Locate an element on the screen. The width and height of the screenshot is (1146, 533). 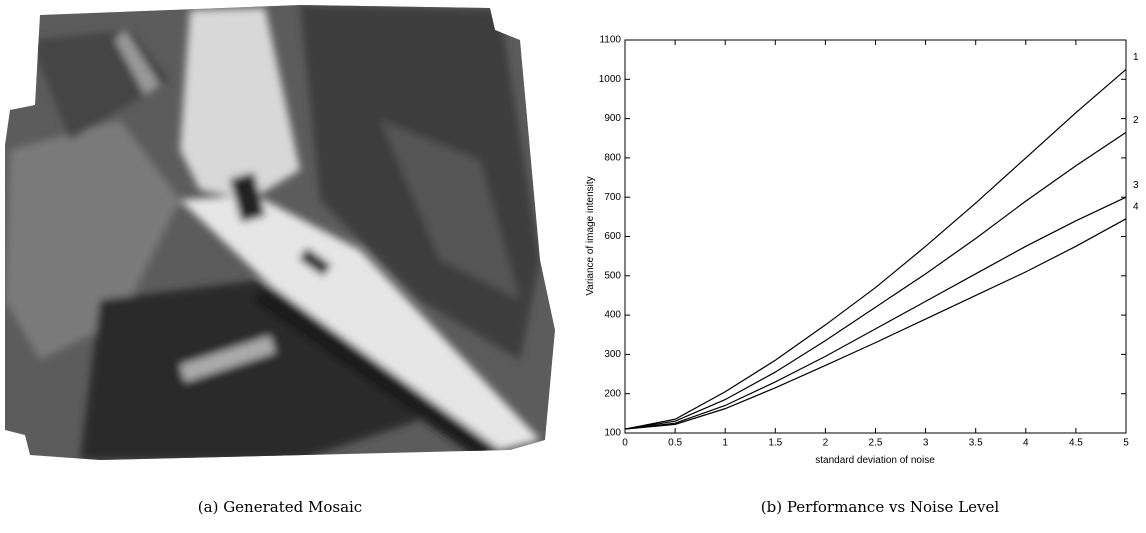
y-tick-label: 1000 is located at coordinates (610, 79).